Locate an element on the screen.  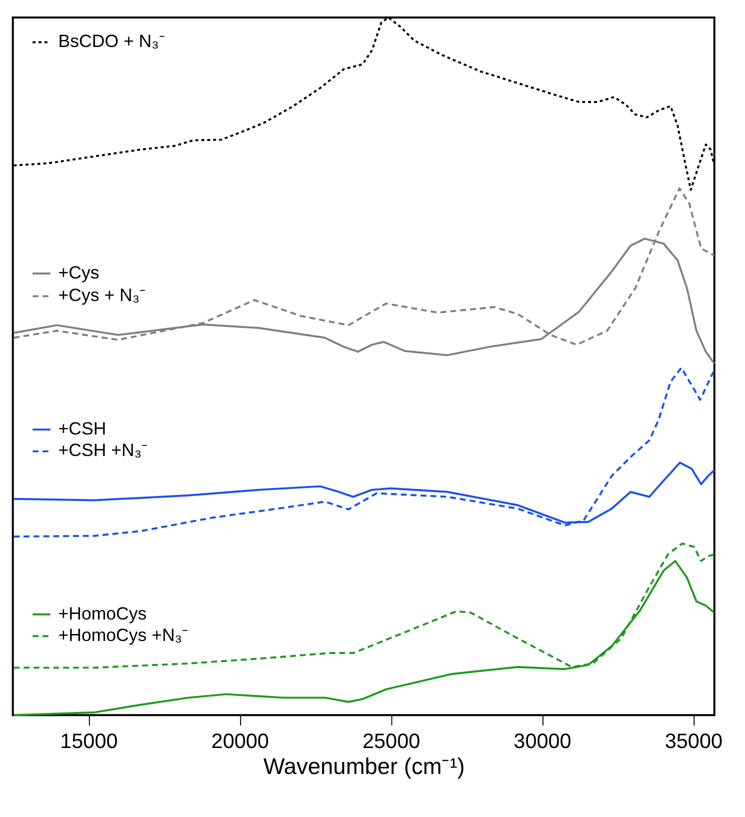
x-tick-label: 35000 is located at coordinates (693, 742).